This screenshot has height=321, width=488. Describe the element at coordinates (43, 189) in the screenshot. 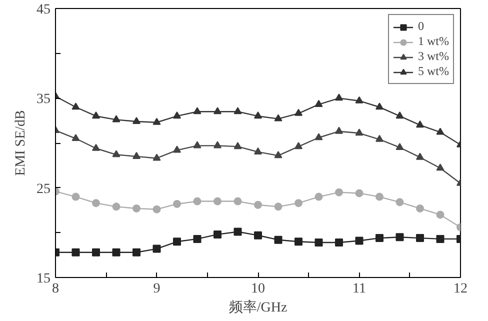

I see `y-tick-label: 25` at that location.